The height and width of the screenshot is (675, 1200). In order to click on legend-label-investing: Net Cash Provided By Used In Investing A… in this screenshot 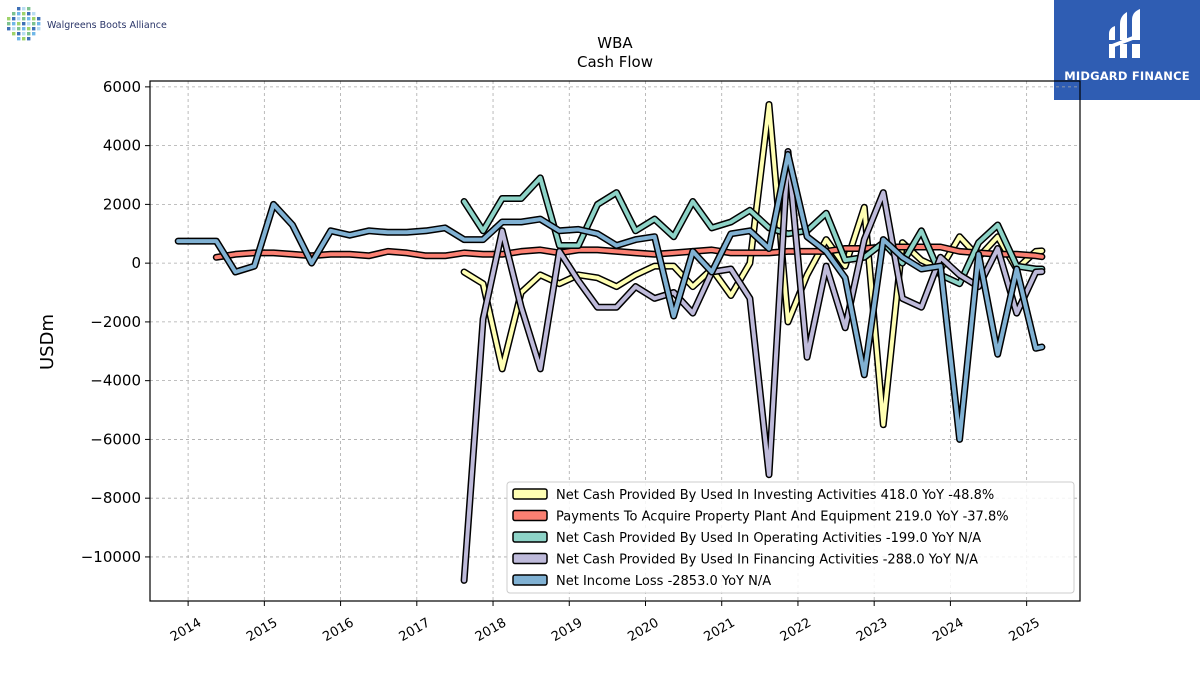, I will do `click(775, 495)`.